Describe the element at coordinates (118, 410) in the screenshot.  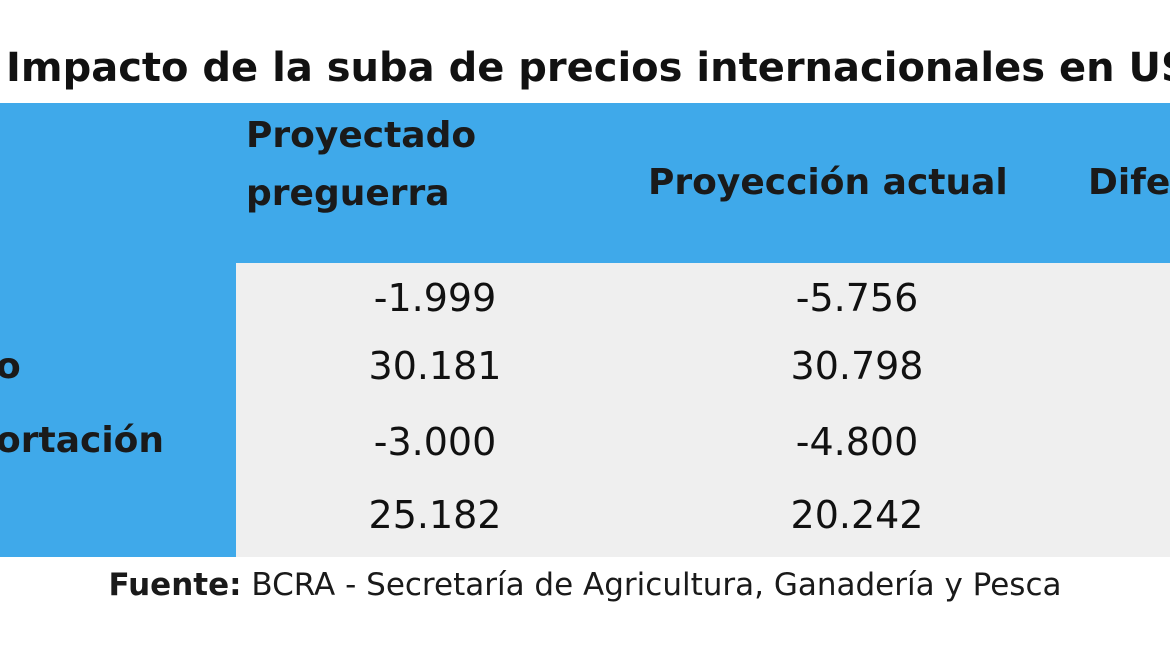
I see `row-label-column` at that location.